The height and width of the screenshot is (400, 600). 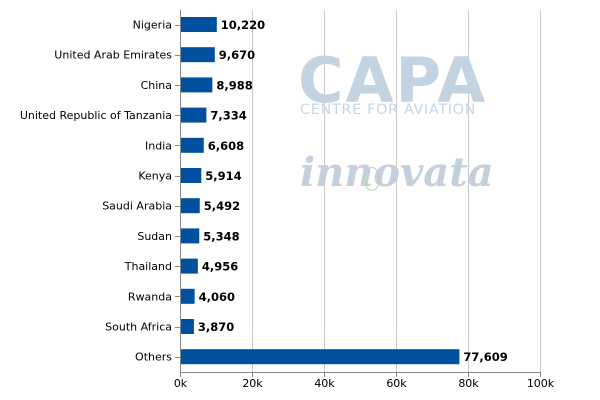 I want to click on category-label: Saudi Arabia, so click(x=137, y=206).